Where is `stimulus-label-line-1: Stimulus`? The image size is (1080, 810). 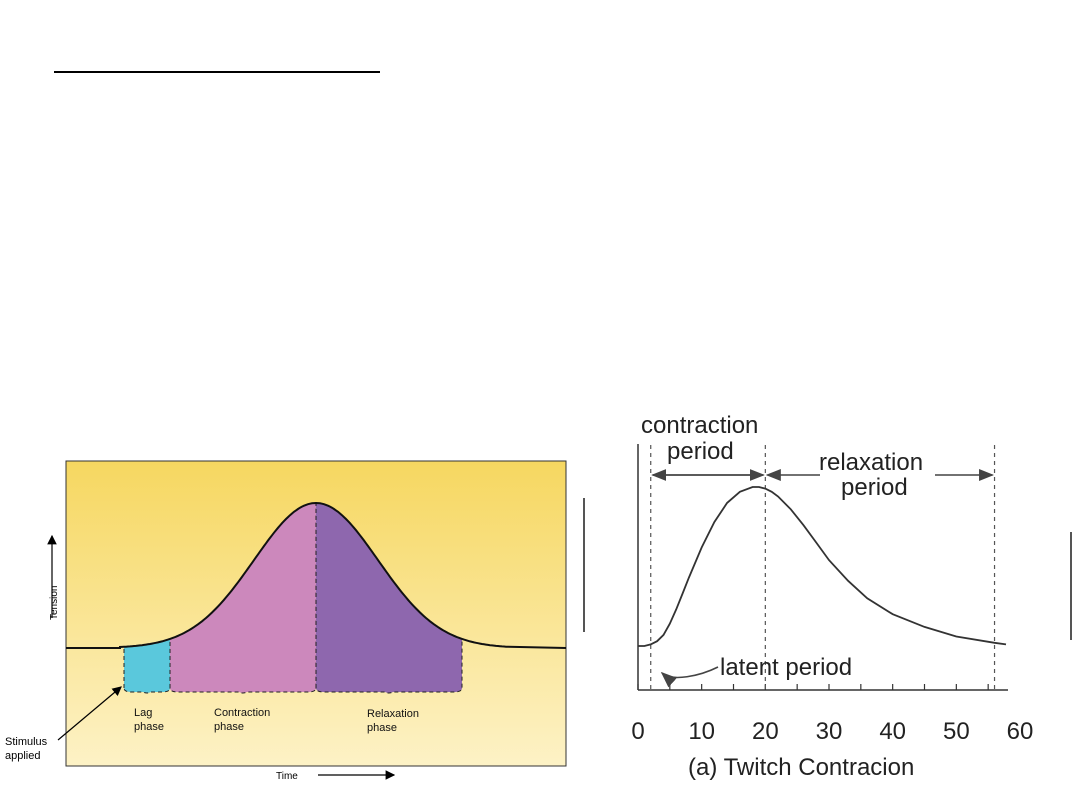
stimulus-label-line-1: Stimulus is located at coordinates (26, 742).